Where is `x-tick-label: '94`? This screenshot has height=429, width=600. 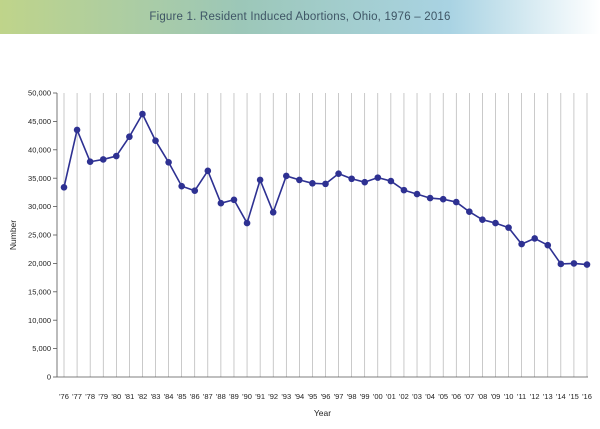 x-tick-label: '94 is located at coordinates (299, 396).